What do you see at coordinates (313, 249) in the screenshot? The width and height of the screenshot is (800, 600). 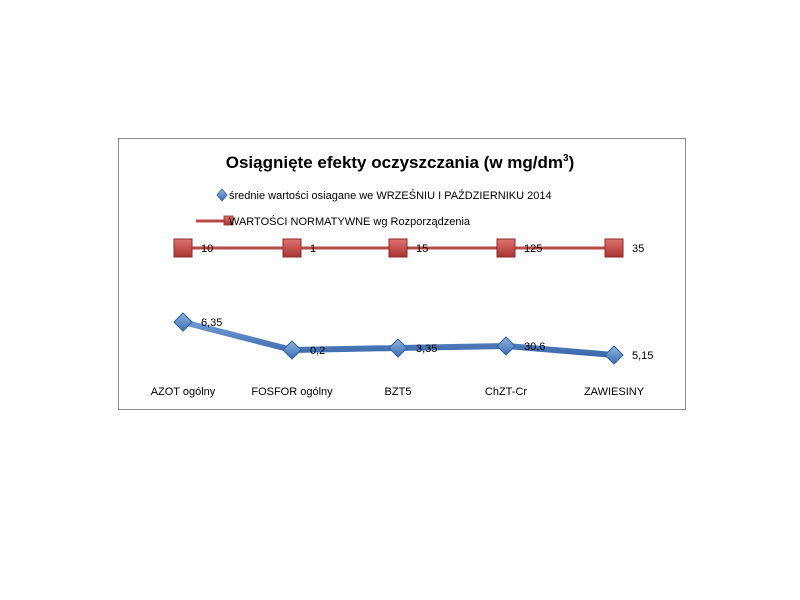 I see `data-label-normatywne-2: 1` at bounding box center [313, 249].